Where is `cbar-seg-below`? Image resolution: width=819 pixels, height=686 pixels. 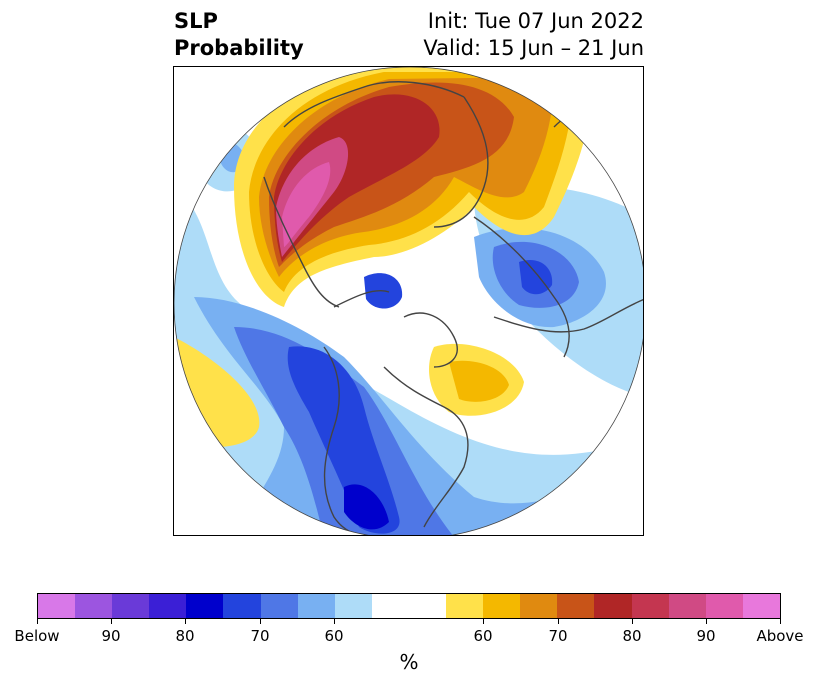
cbar-seg-below is located at coordinates (57, 606).